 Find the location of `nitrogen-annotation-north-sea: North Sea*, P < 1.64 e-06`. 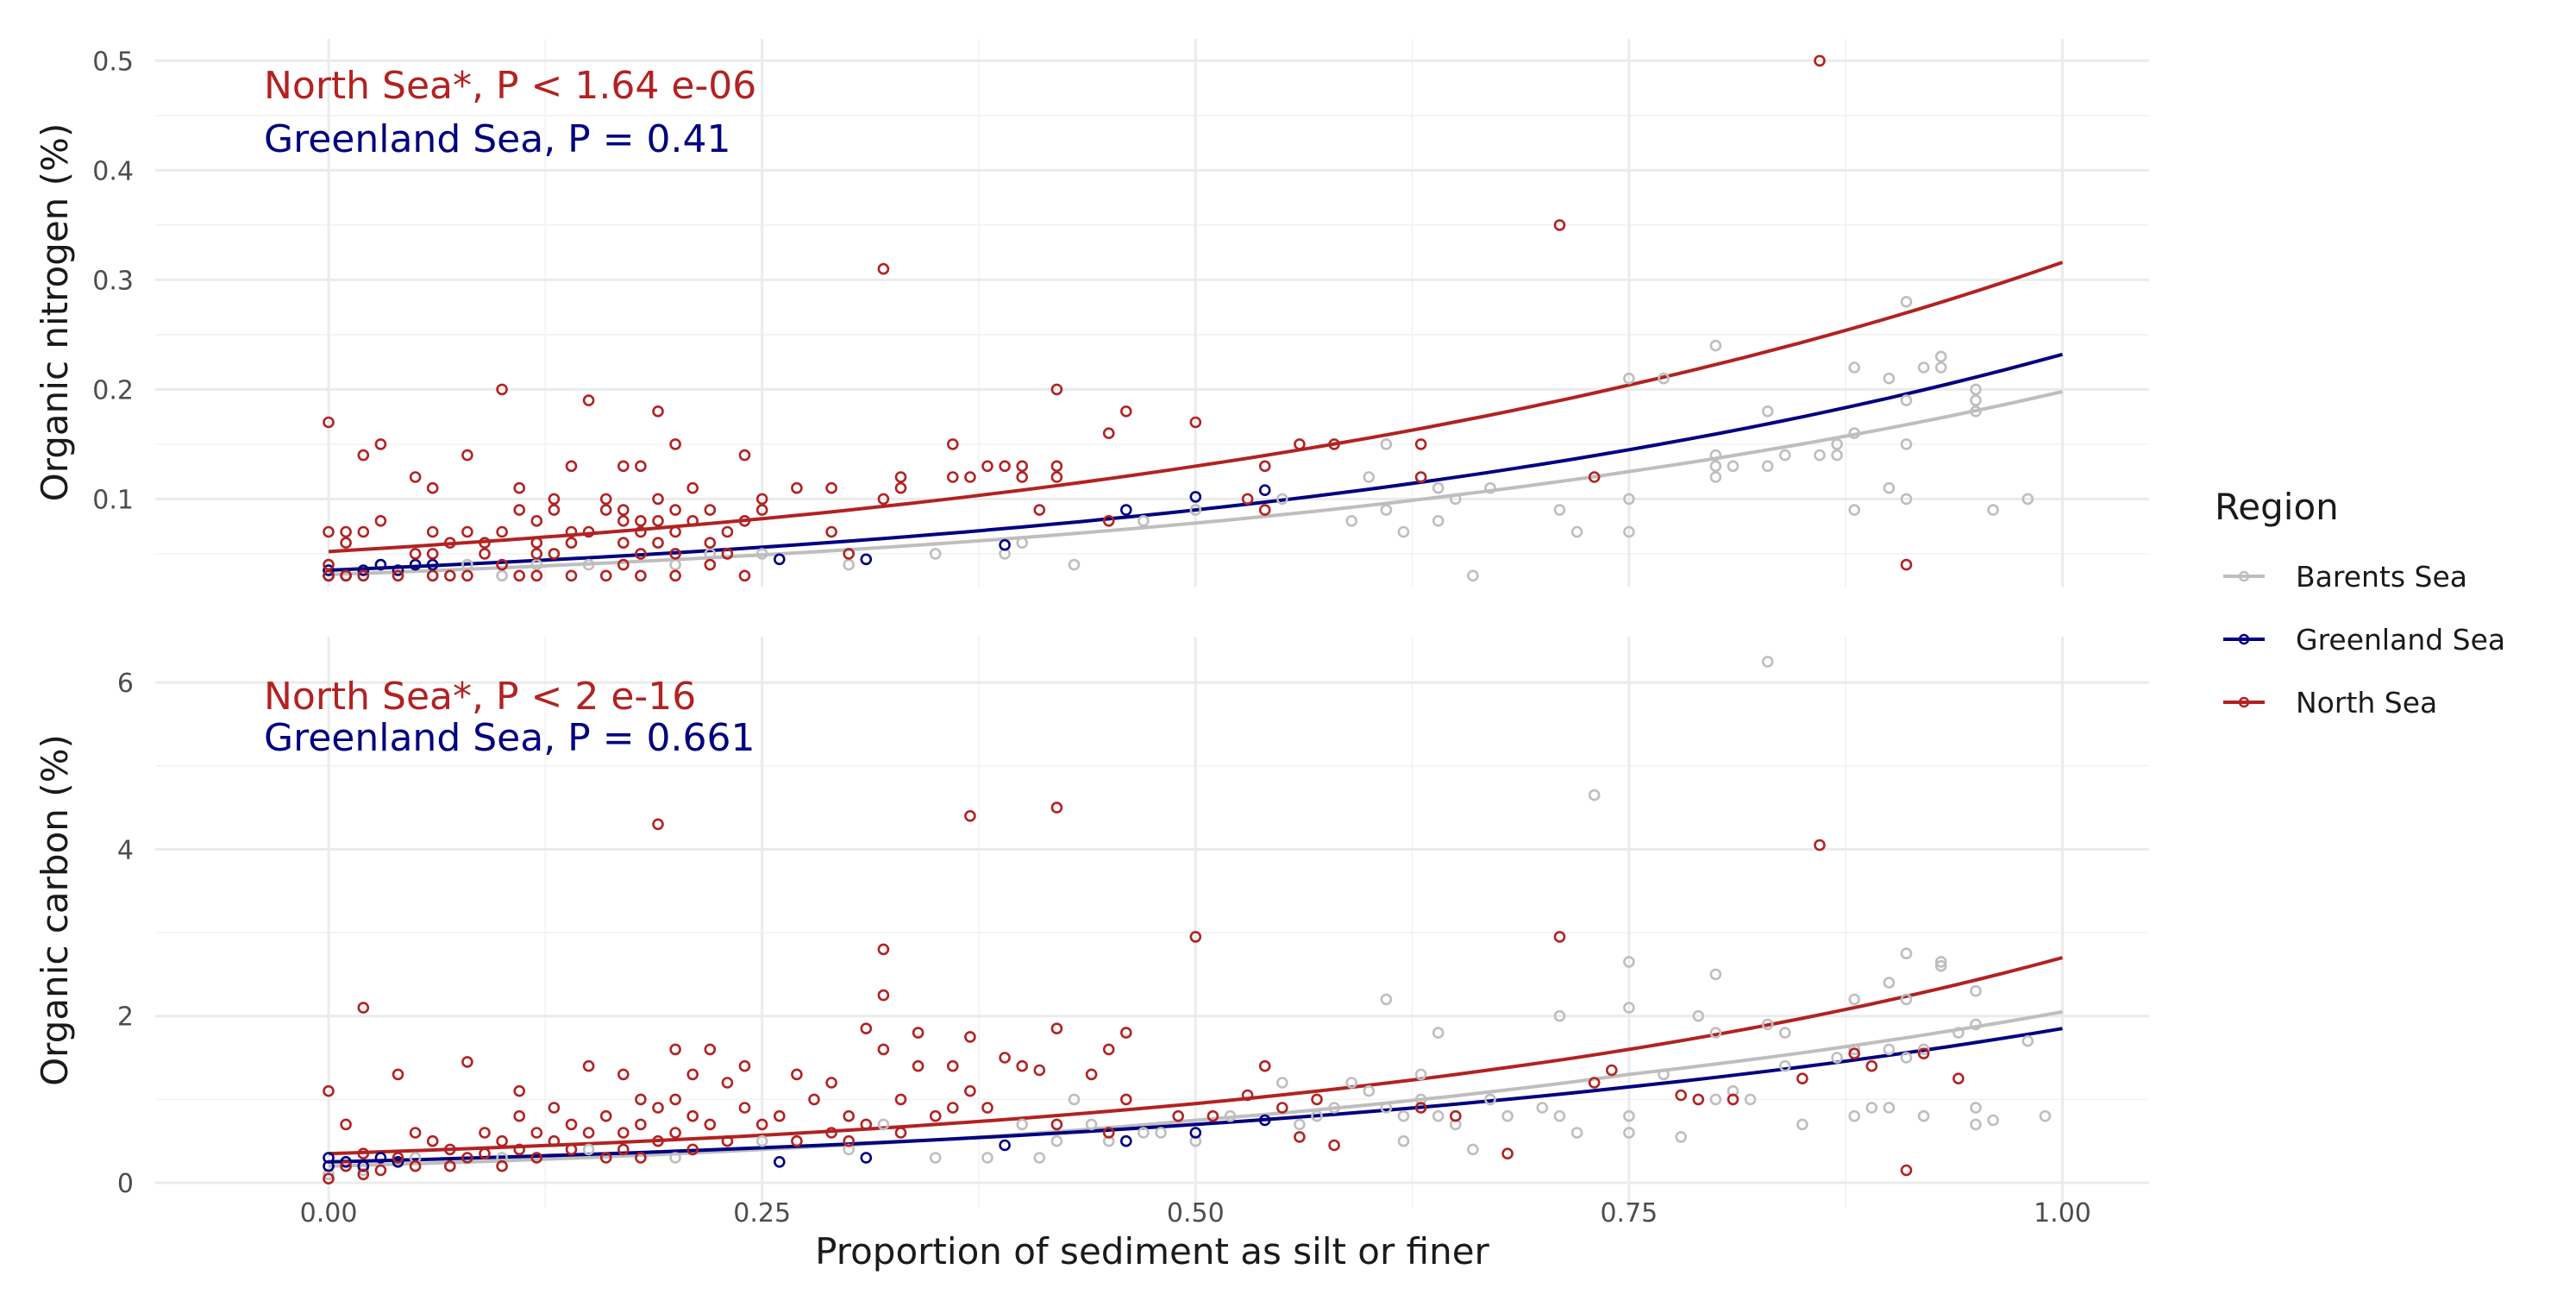

nitrogen-annotation-north-sea: North Sea*, P < 1.64 e-06 is located at coordinates (510, 86).